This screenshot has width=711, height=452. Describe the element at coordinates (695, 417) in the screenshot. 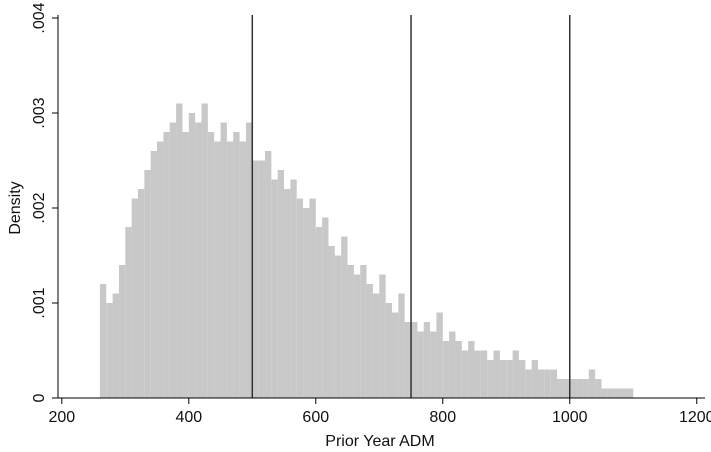

I see `x-tick-label: 1200` at that location.